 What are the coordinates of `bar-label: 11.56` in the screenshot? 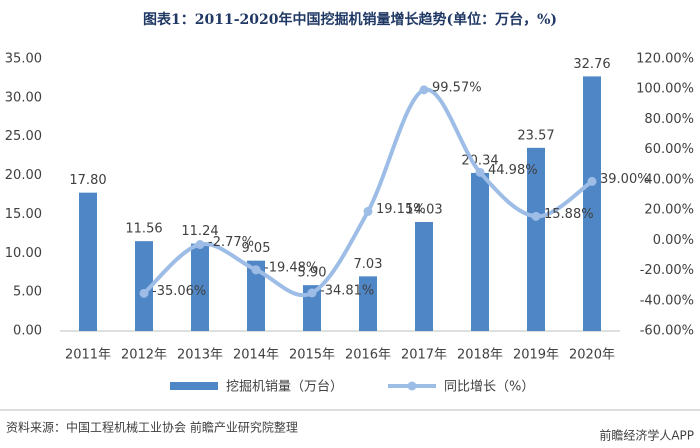 It's located at (143, 229).